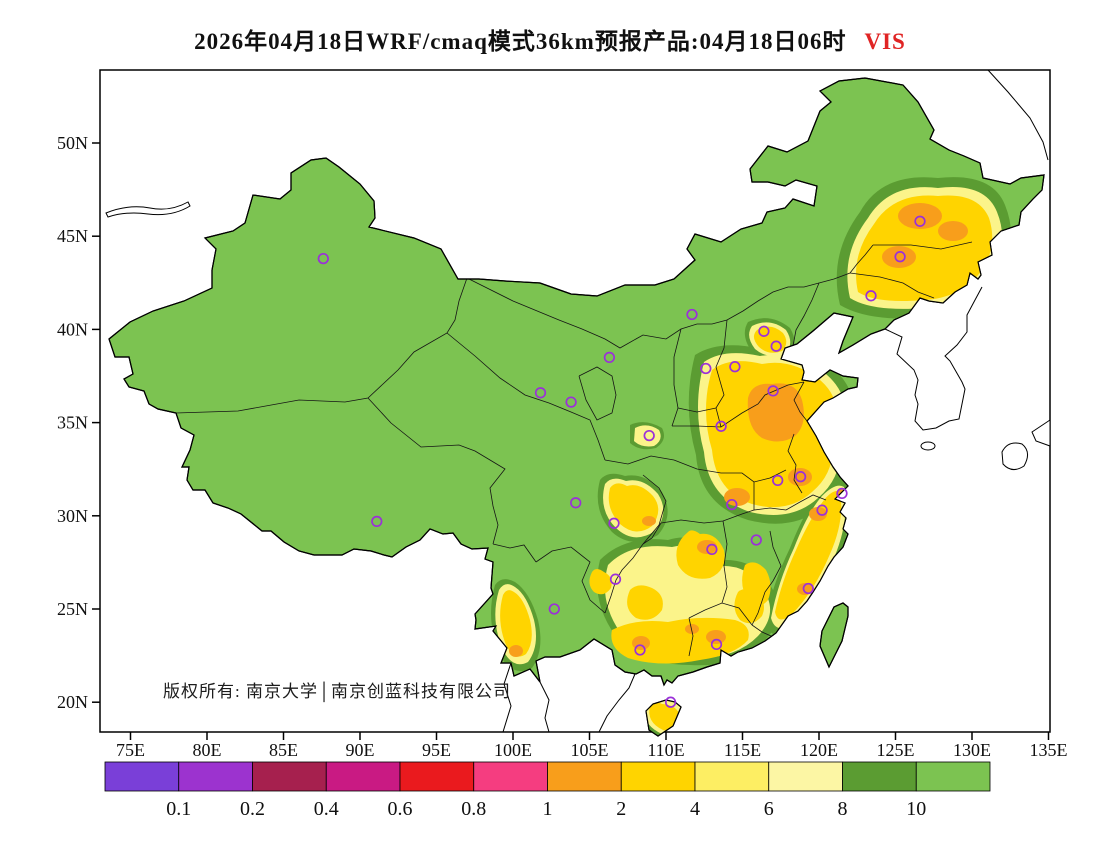 The width and height of the screenshot is (1100, 850). What do you see at coordinates (819, 750) in the screenshot?
I see `lon-tick-label: 120E` at bounding box center [819, 750].